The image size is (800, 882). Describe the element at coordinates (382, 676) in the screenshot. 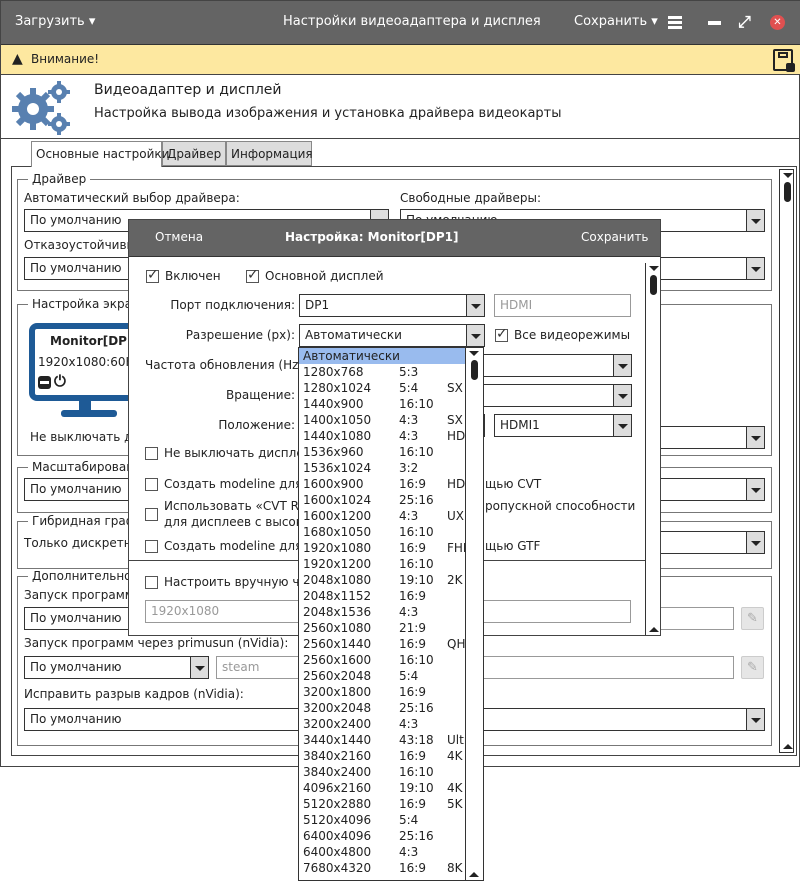

I see `resolution-option: 2560x2048 5:4` at that location.